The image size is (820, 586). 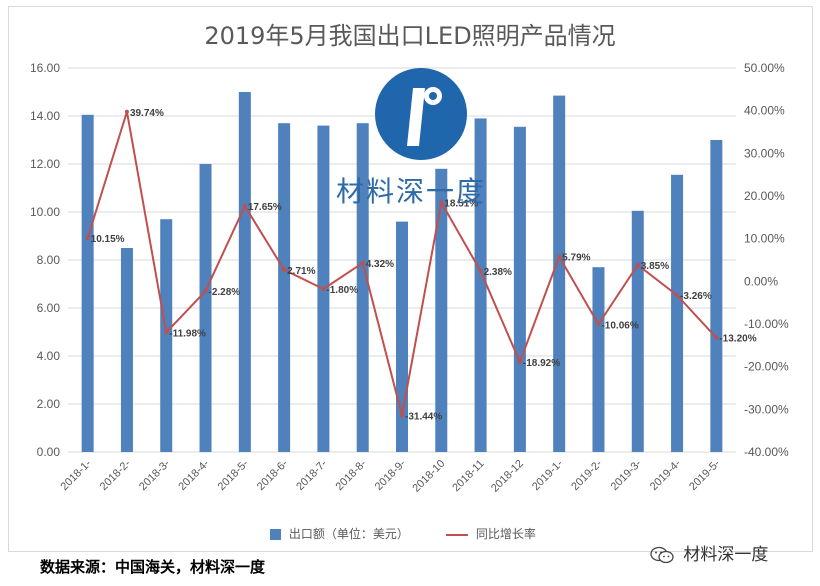 I want to click on x-tick-label: 2019-4-, so click(x=666, y=475).